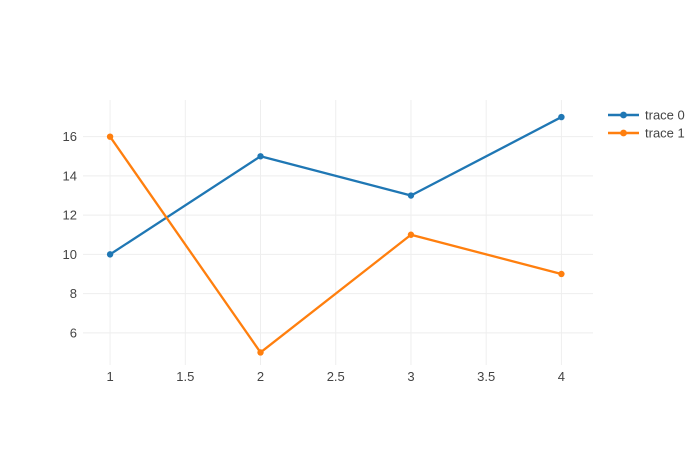  What do you see at coordinates (109, 376) in the screenshot?
I see `x-tick-label: 1` at bounding box center [109, 376].